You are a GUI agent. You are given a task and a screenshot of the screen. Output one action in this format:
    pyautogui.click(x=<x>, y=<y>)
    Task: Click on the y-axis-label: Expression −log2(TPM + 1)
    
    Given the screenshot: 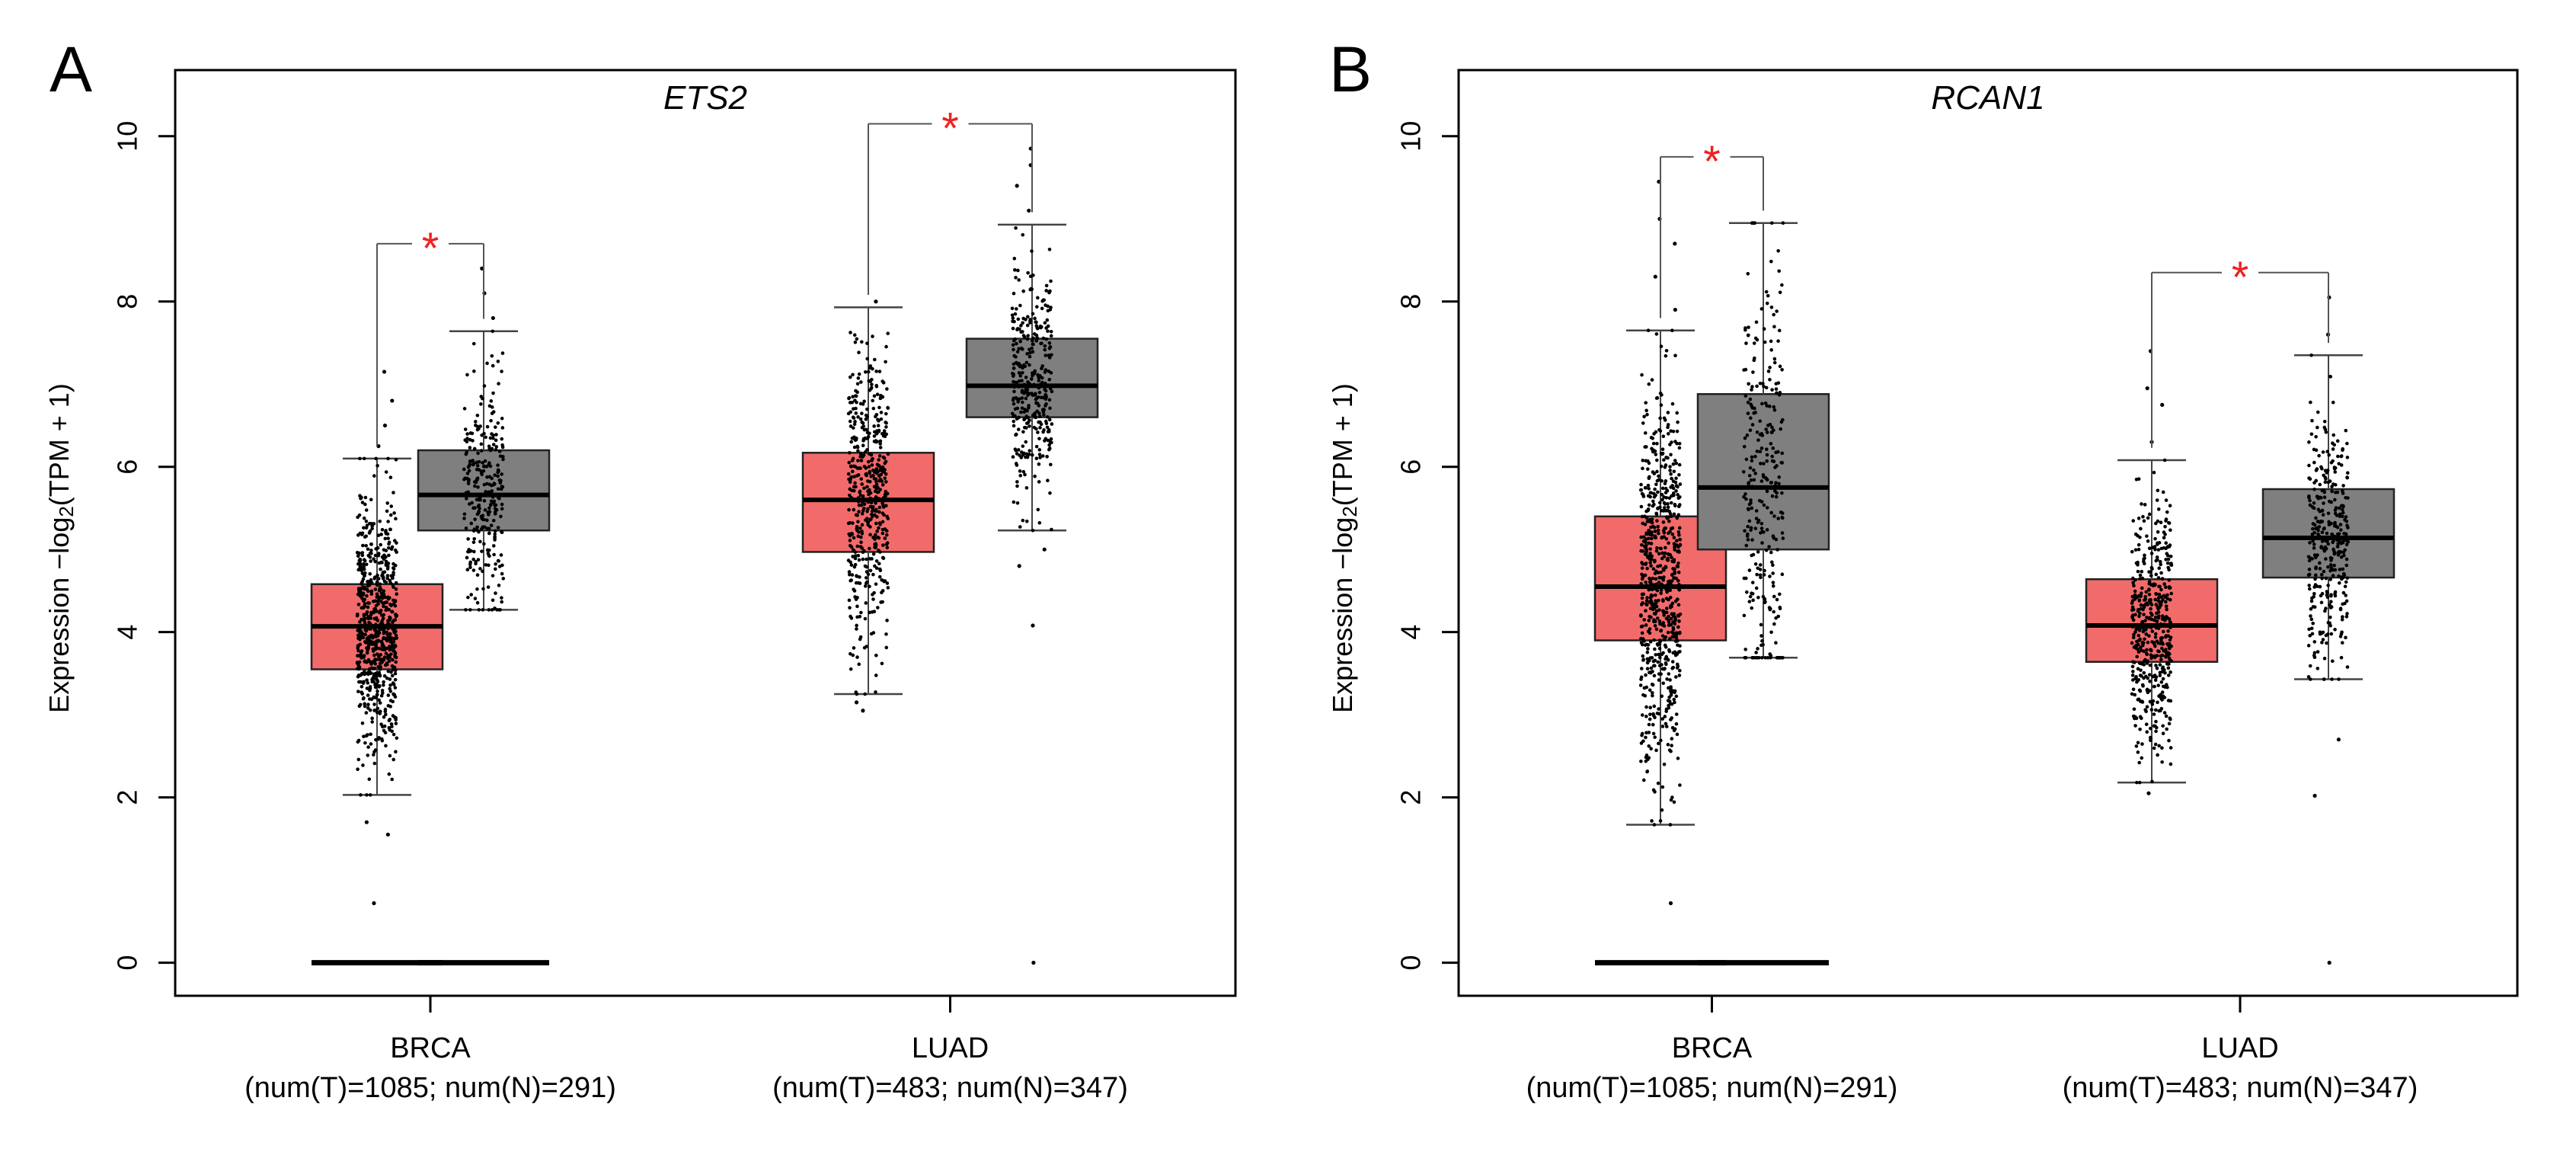 What is the action you would take?
    pyautogui.click(x=1344, y=548)
    